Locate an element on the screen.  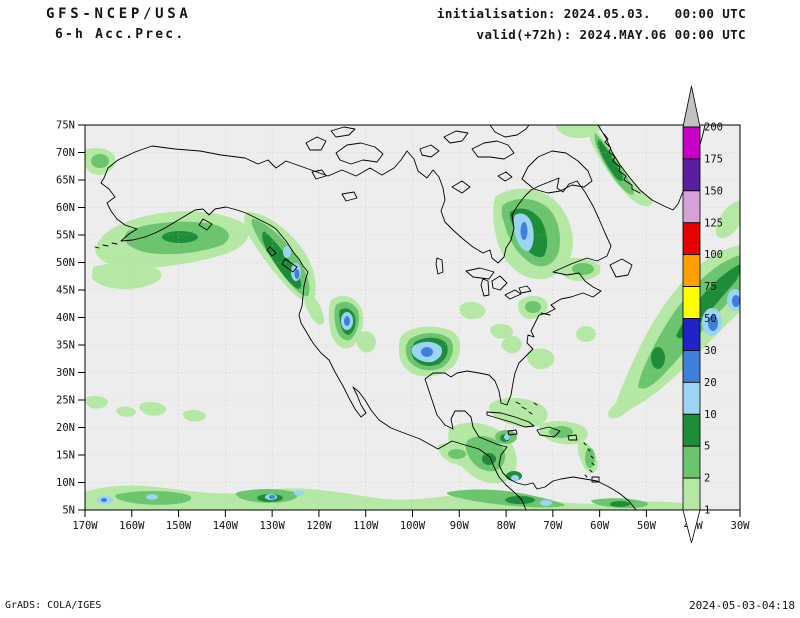
lat-tick-label: 70N is located at coordinates (65, 153).